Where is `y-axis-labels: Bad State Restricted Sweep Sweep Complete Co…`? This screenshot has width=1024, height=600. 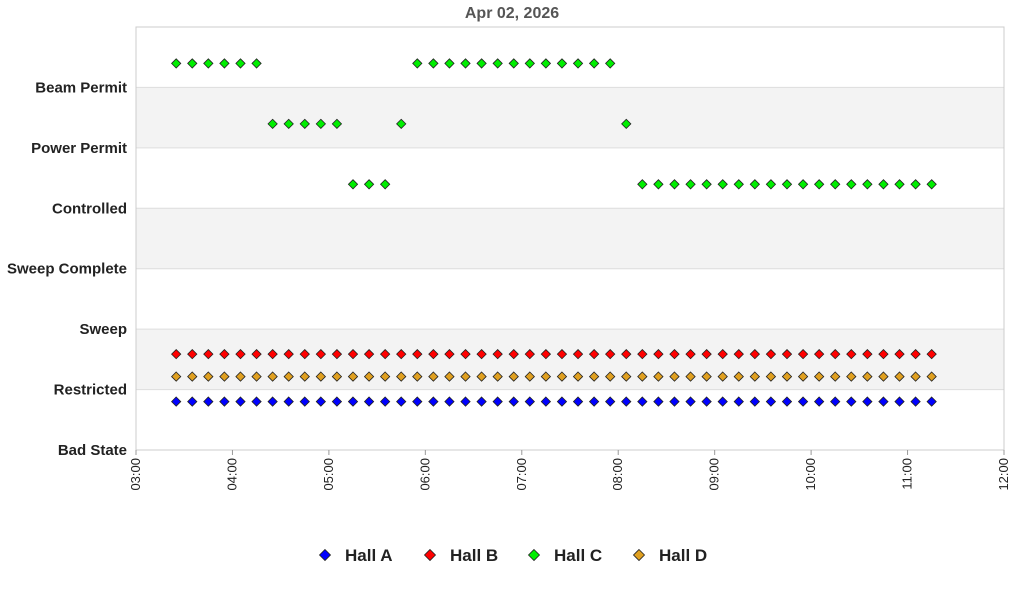 y-axis-labels: Bad State Restricted Sweep Sweep Complete Co… is located at coordinates (67, 269).